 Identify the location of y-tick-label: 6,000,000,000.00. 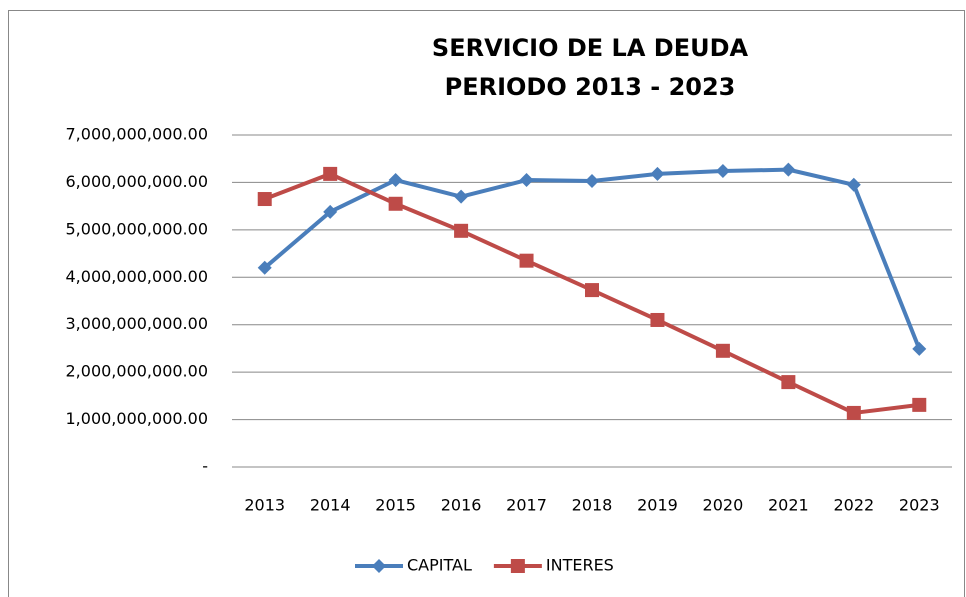
(137, 181).